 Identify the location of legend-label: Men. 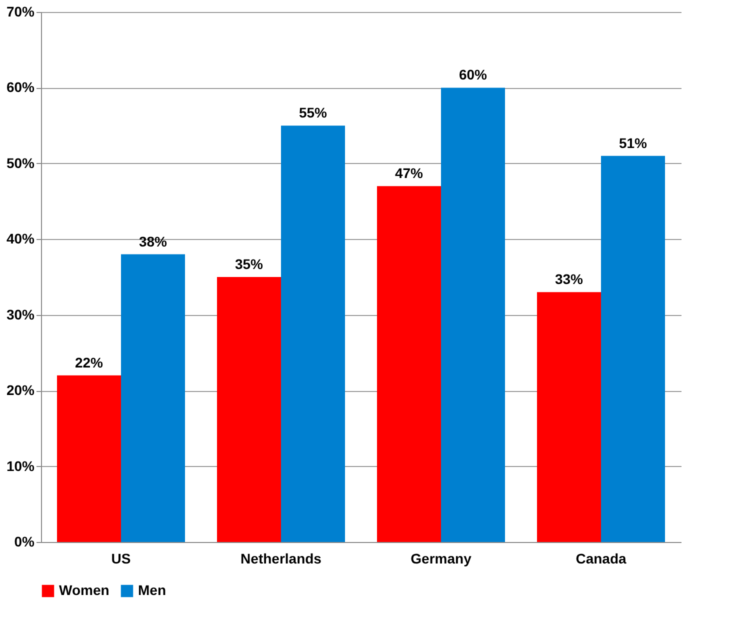
(152, 590).